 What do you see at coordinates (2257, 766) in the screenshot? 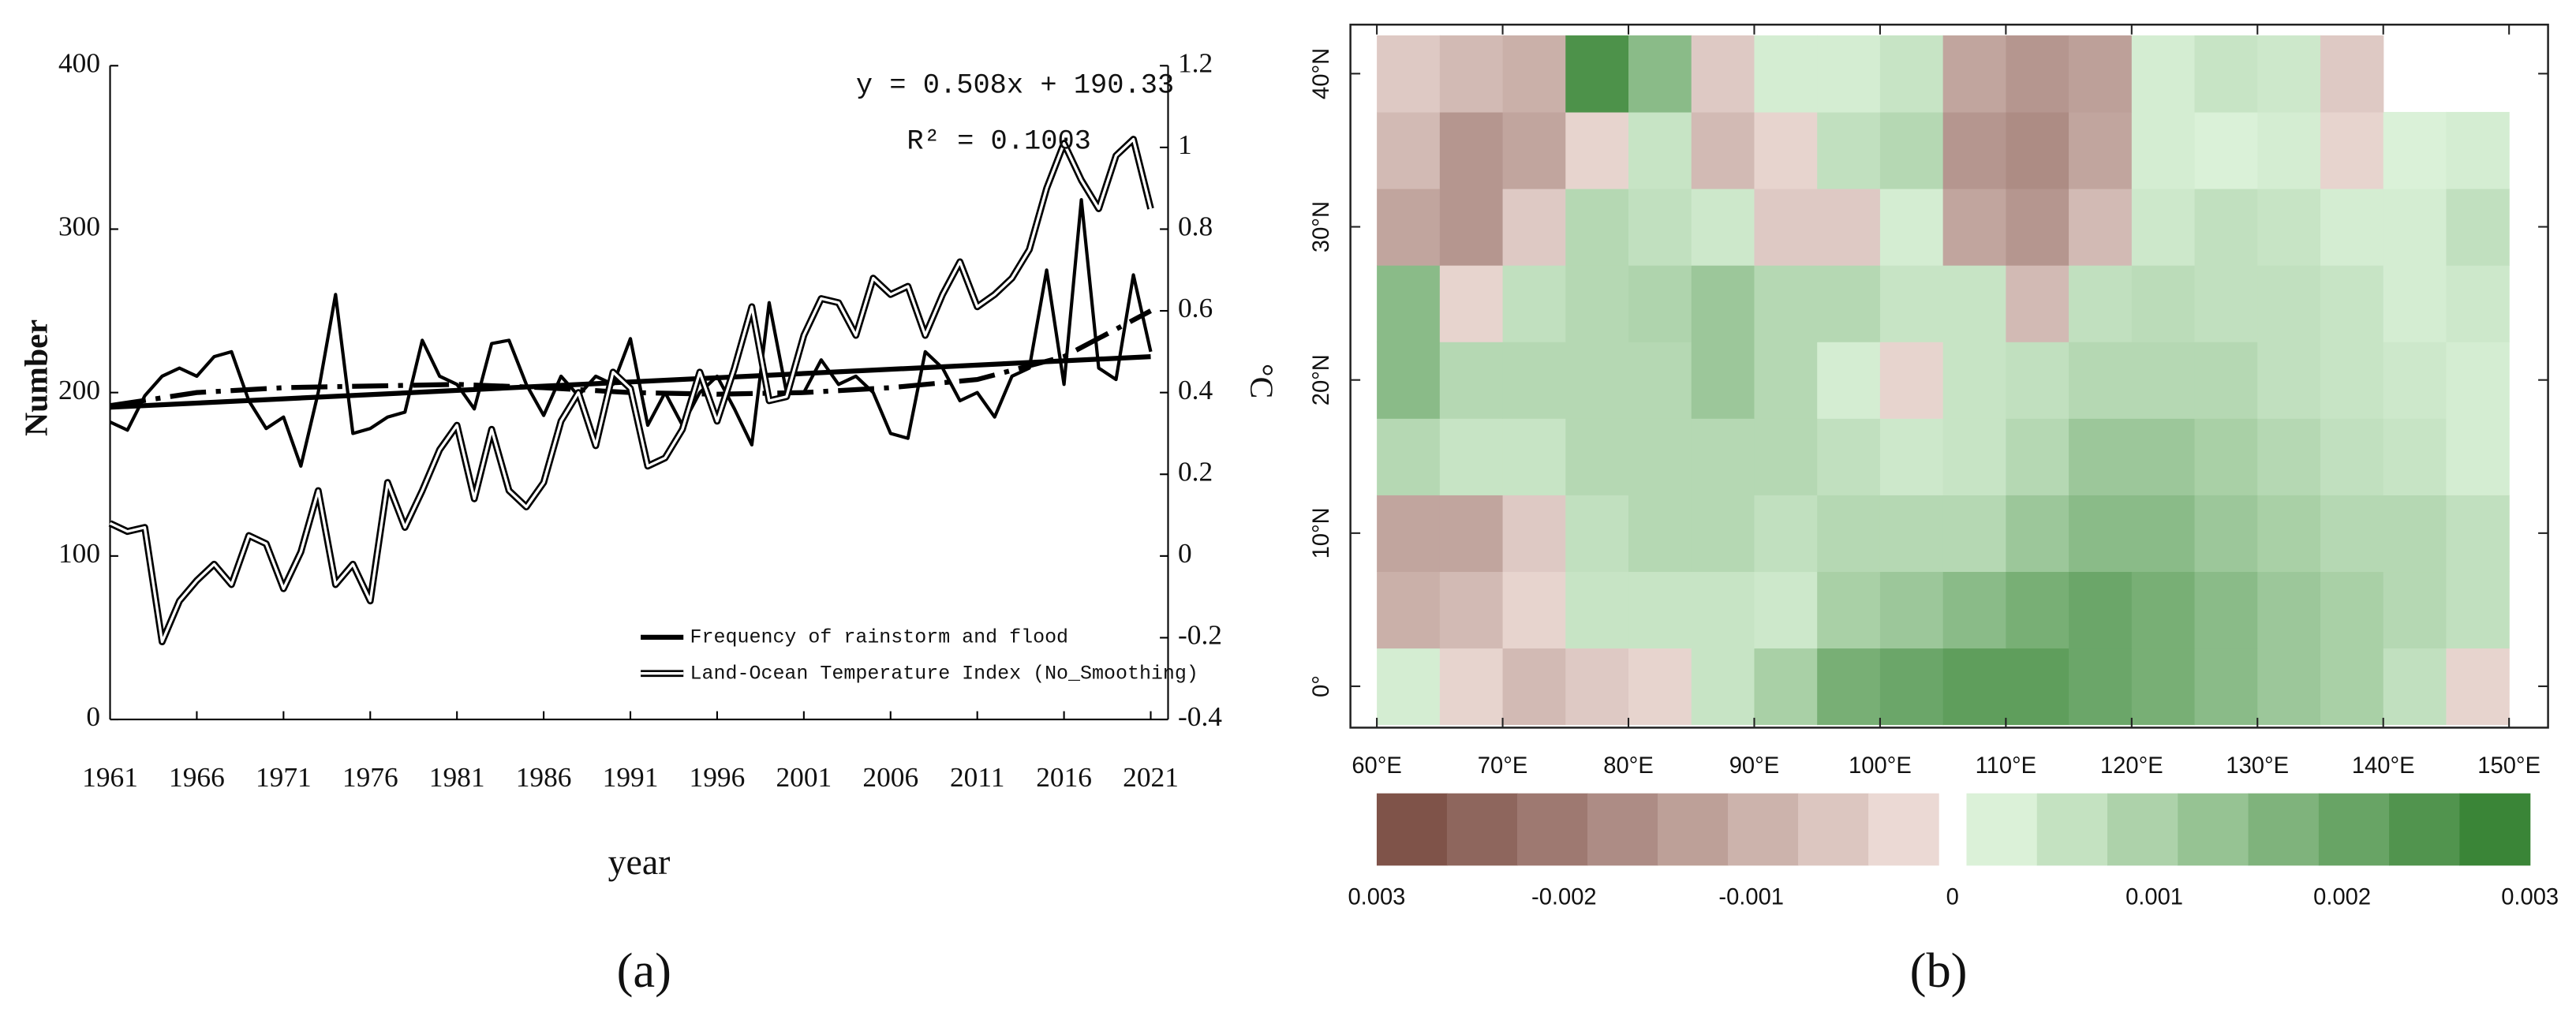
I see `x-tick-label: 130°E` at bounding box center [2257, 766].